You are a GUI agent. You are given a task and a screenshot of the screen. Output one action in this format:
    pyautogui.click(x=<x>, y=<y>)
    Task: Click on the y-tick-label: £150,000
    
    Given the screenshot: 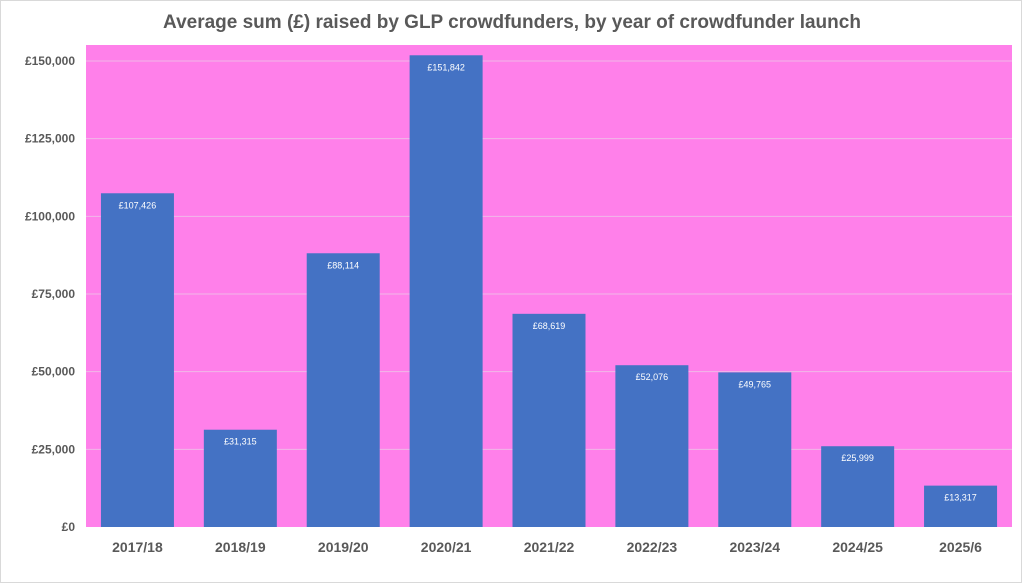 What is the action you would take?
    pyautogui.click(x=50, y=61)
    